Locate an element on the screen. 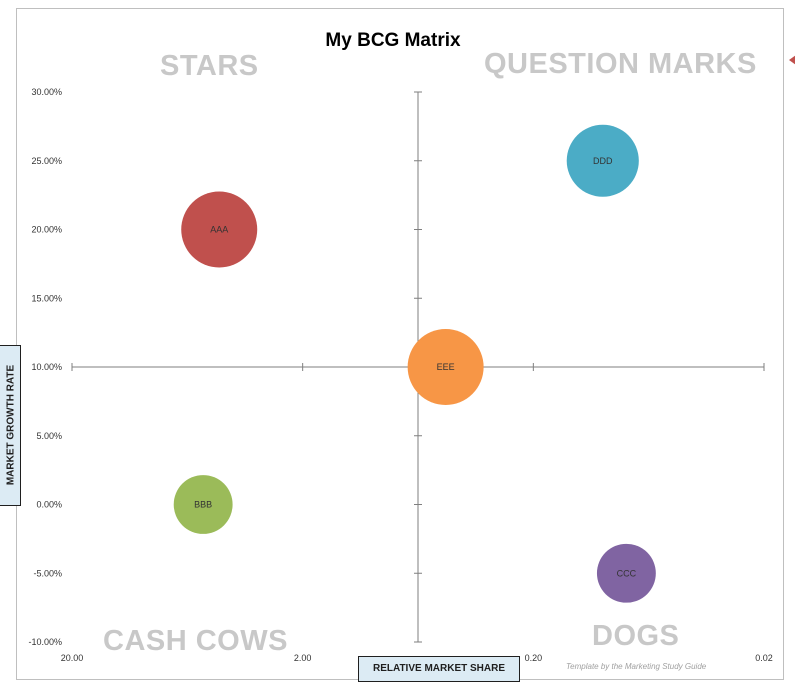 This screenshot has height=692, width=795. y-tick-label: 20.00% is located at coordinates (46, 230).